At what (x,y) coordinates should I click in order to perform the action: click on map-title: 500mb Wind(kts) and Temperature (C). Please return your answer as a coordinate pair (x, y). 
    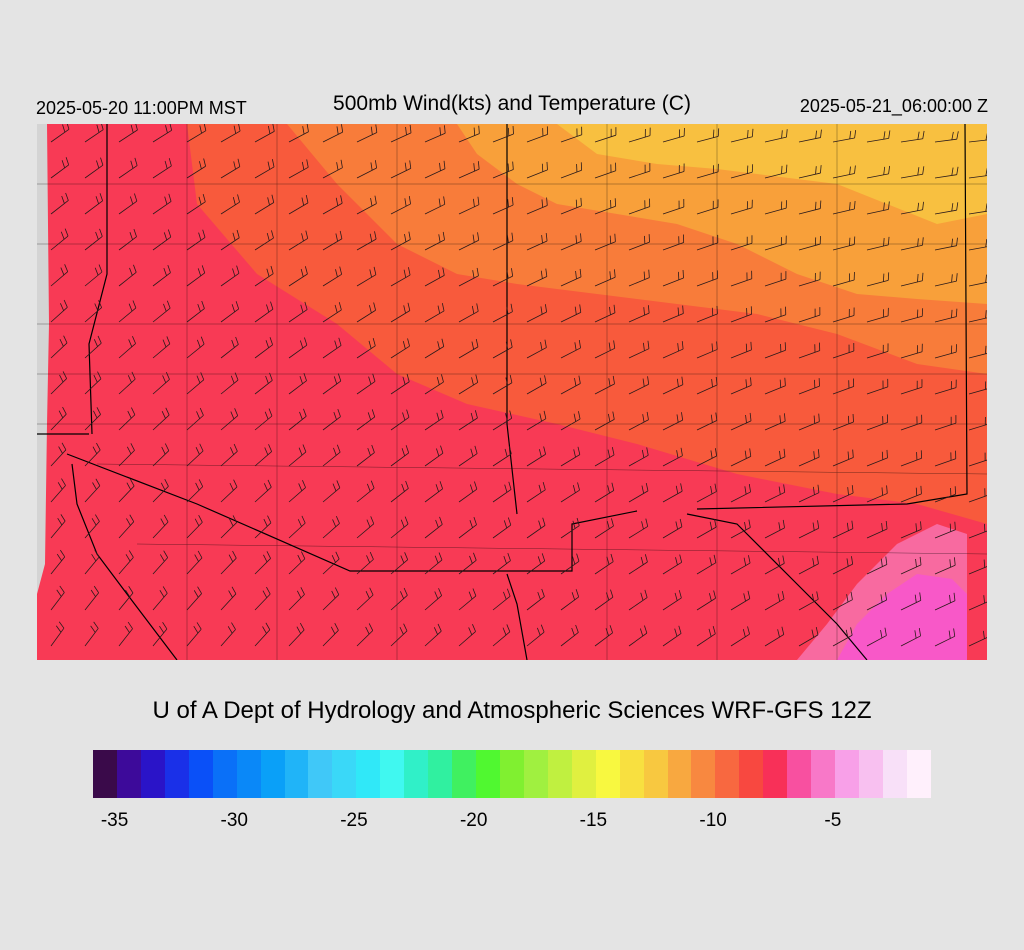
    Looking at the image, I should click on (512, 103).